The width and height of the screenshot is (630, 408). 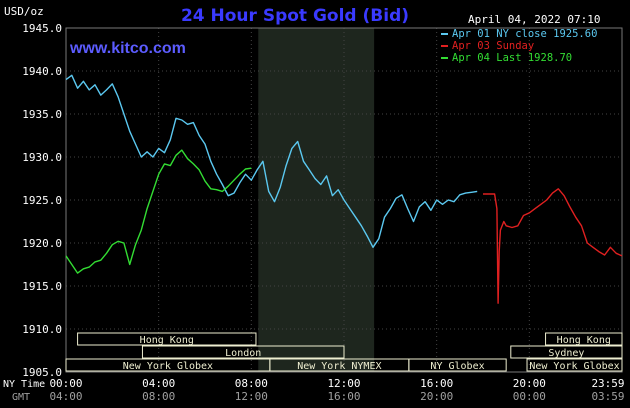 What do you see at coordinates (65, 383) in the screenshot?
I see `x-tick-ny: 00:00` at bounding box center [65, 383].